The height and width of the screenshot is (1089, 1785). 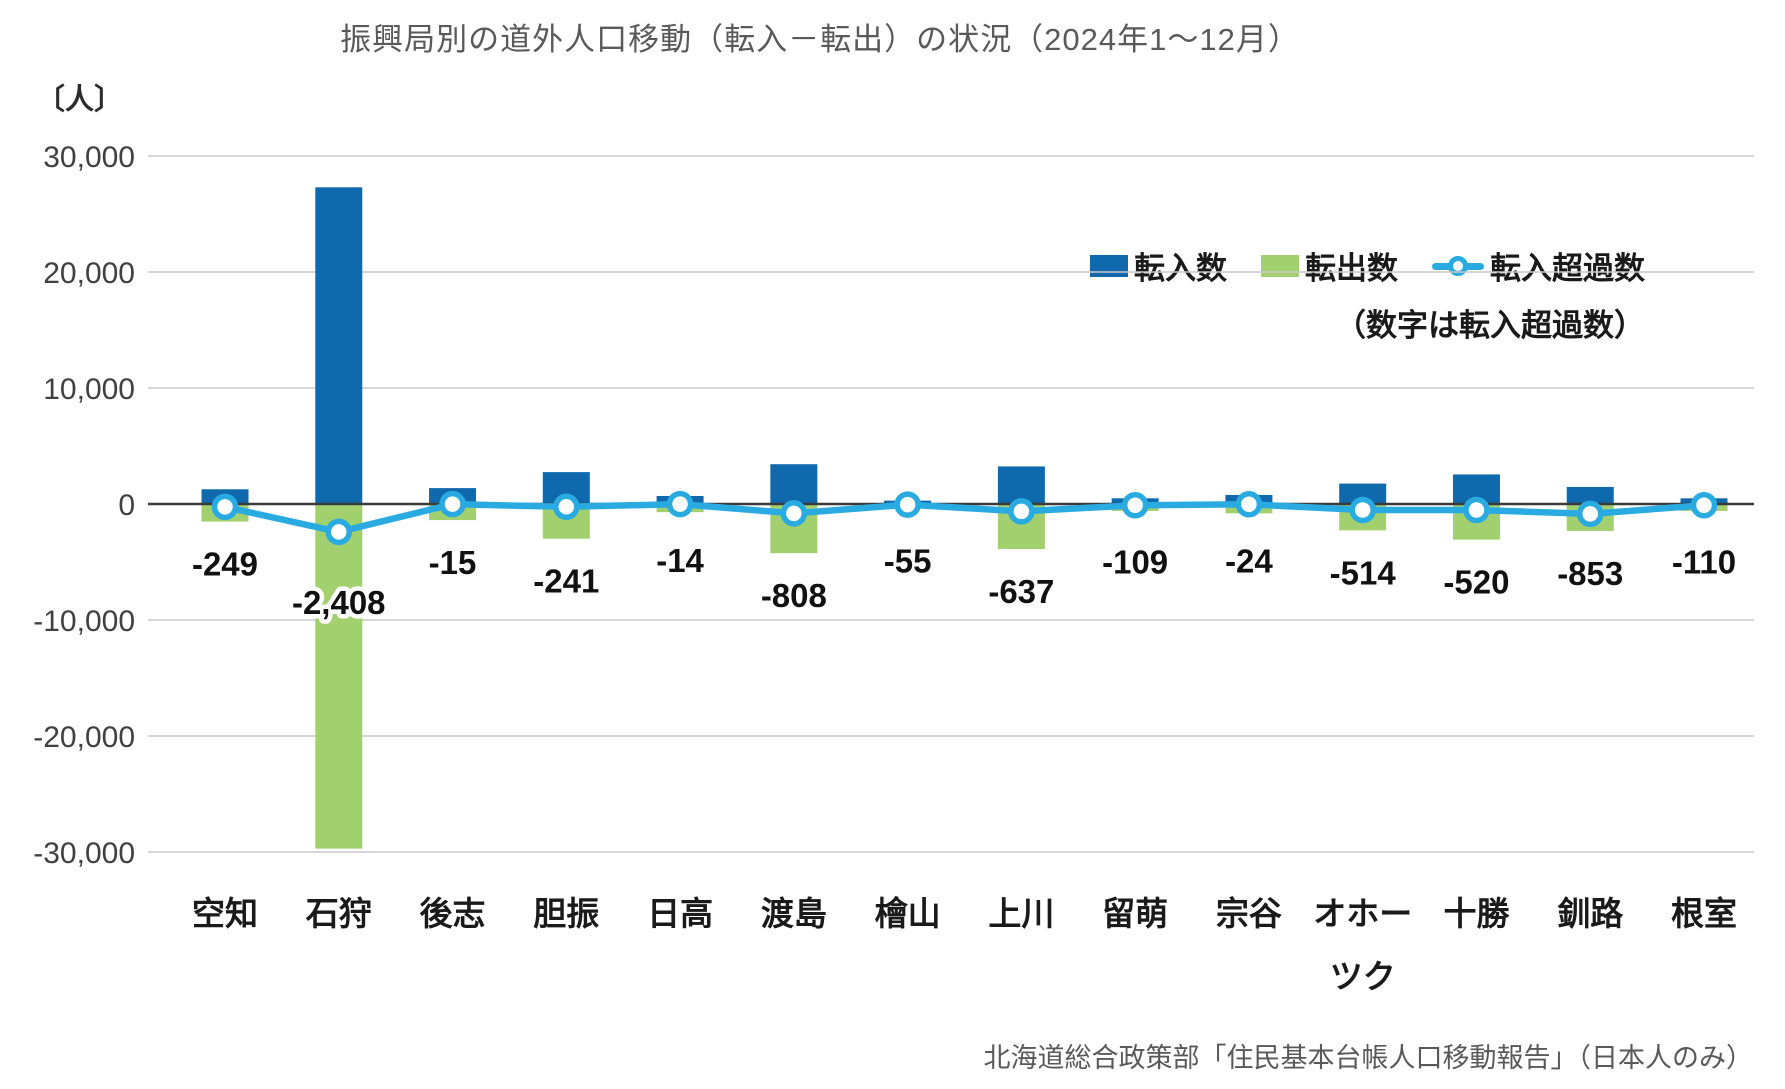 What do you see at coordinates (820, 39) in the screenshot?
I see `chart-title: 振興局別の道外人口移動（転入－転出）の状況（2024年1～12月）` at bounding box center [820, 39].